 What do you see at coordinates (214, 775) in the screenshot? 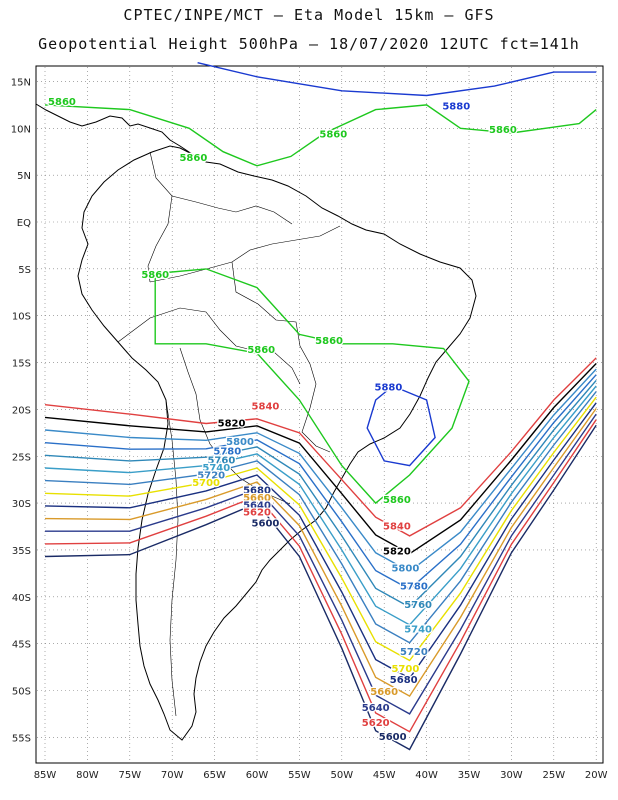
I see `longitude-tick-label: 65W` at bounding box center [214, 775].